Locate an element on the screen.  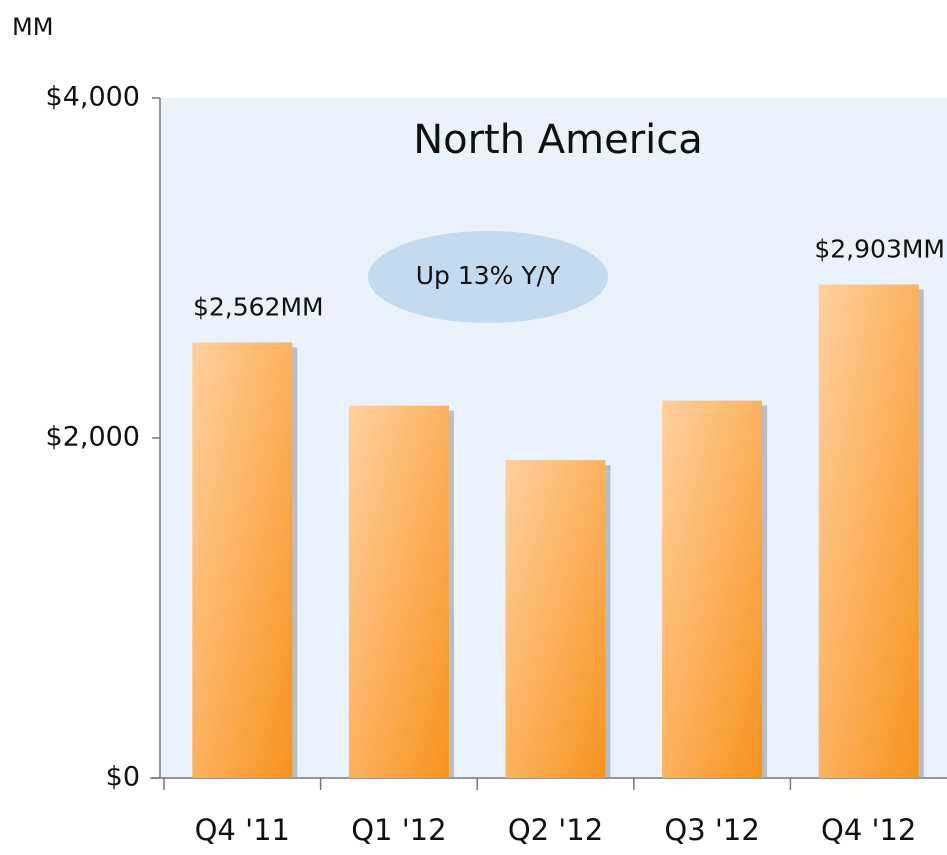
x-tick-label: Q4 '11 is located at coordinates (242, 830).